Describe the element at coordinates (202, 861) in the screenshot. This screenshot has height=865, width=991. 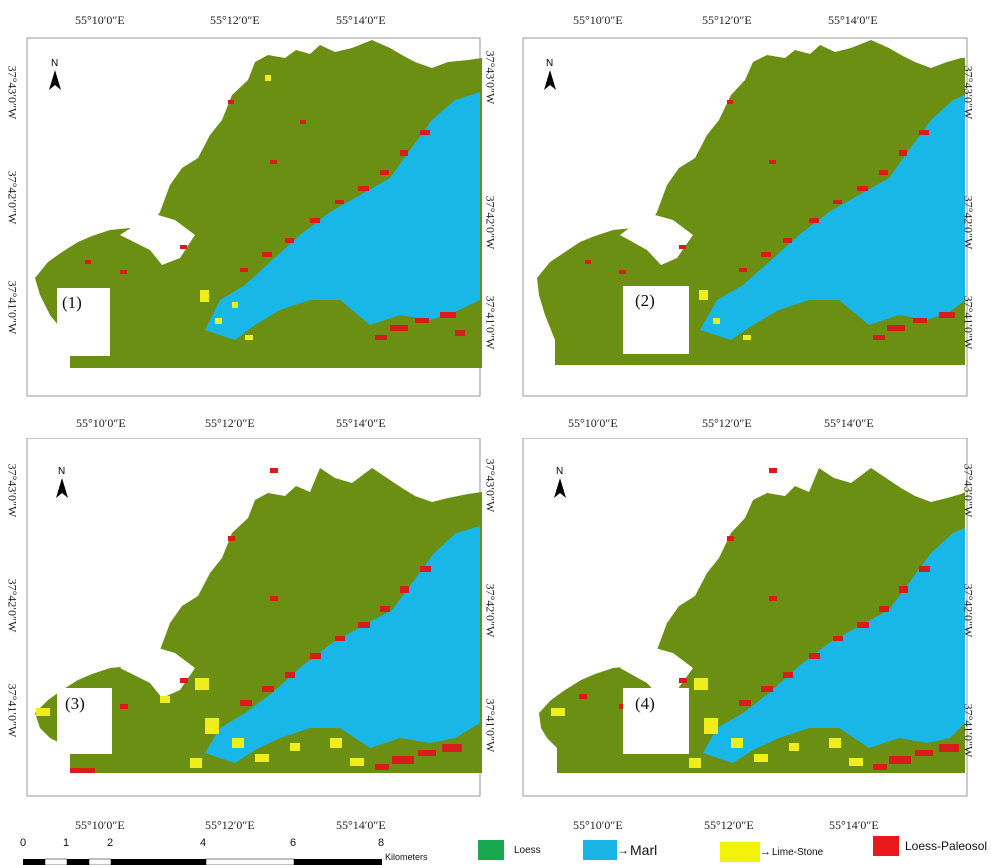
I see `scale-bar-graphic` at that location.